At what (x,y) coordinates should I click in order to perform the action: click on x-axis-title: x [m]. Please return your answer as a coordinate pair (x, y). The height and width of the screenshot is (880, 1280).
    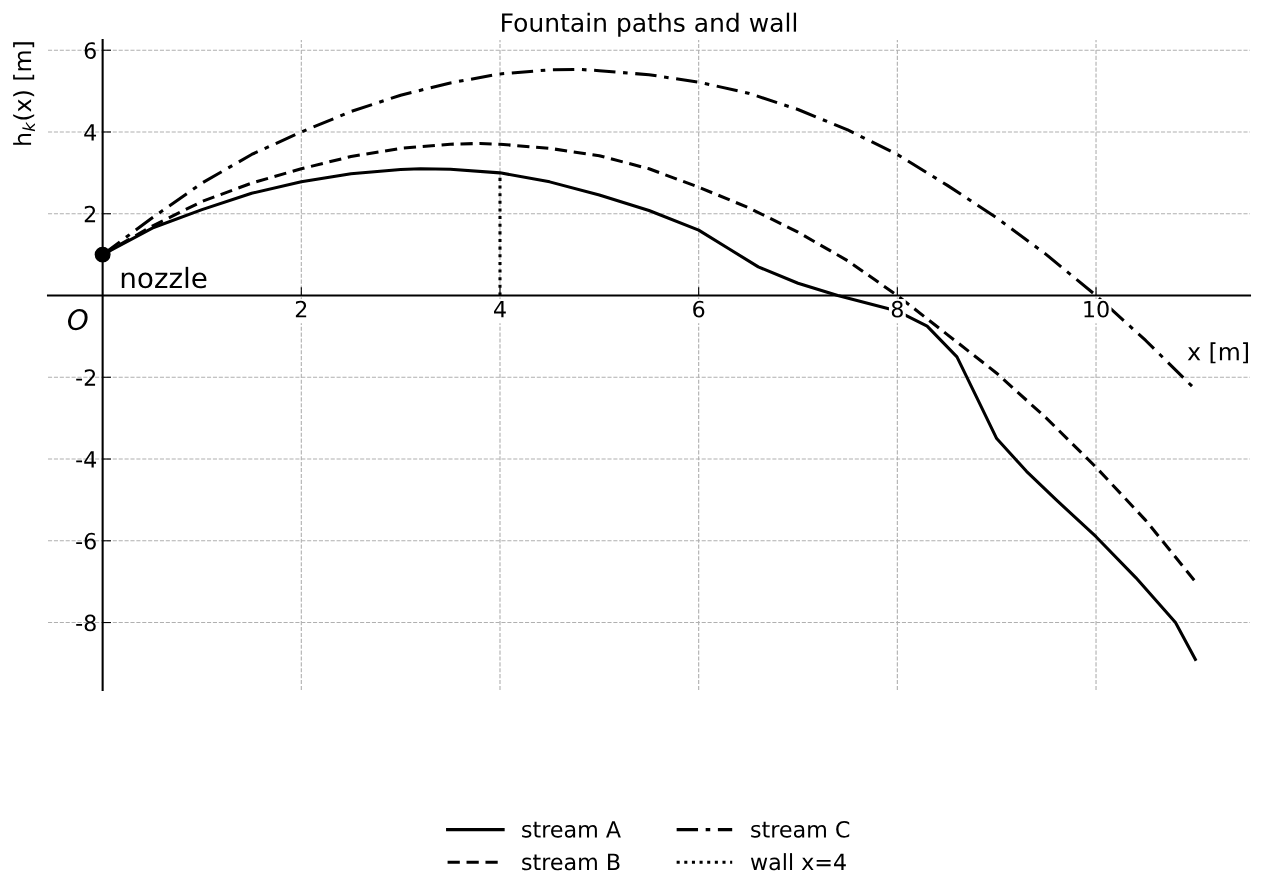
    Looking at the image, I should click on (1217, 353).